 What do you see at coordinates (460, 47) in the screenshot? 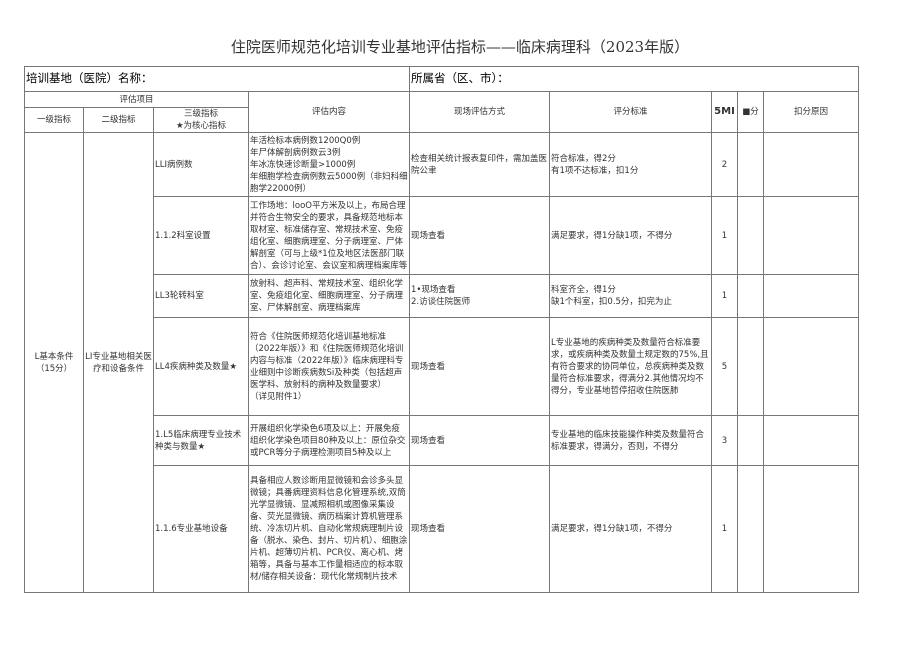
I see `document-title: 住院医师规范化培训专业基地评估指标——临床病理科（2023年版）` at bounding box center [460, 47].